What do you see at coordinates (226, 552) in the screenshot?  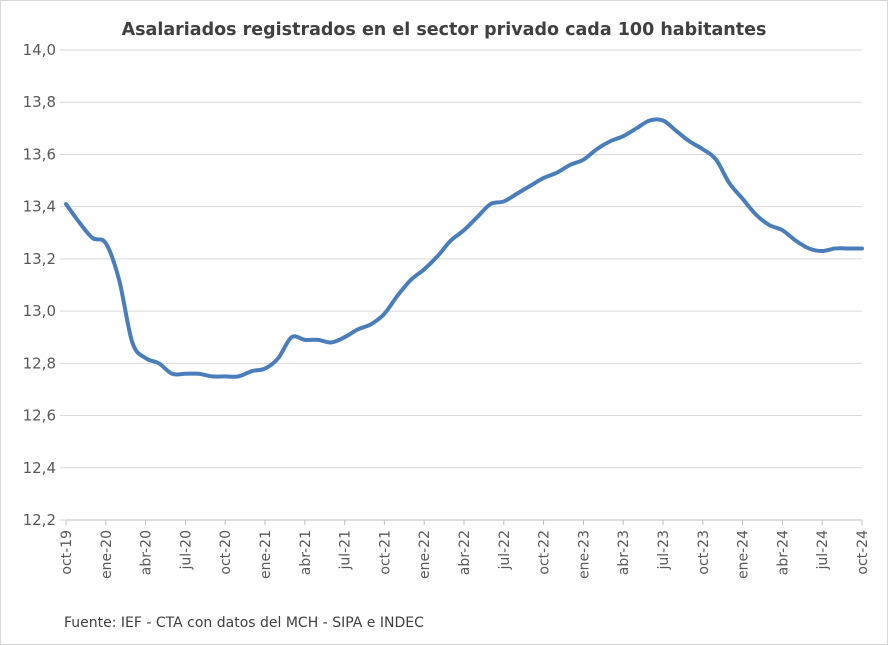 I see `x-tick-label: oct-20` at bounding box center [226, 552].